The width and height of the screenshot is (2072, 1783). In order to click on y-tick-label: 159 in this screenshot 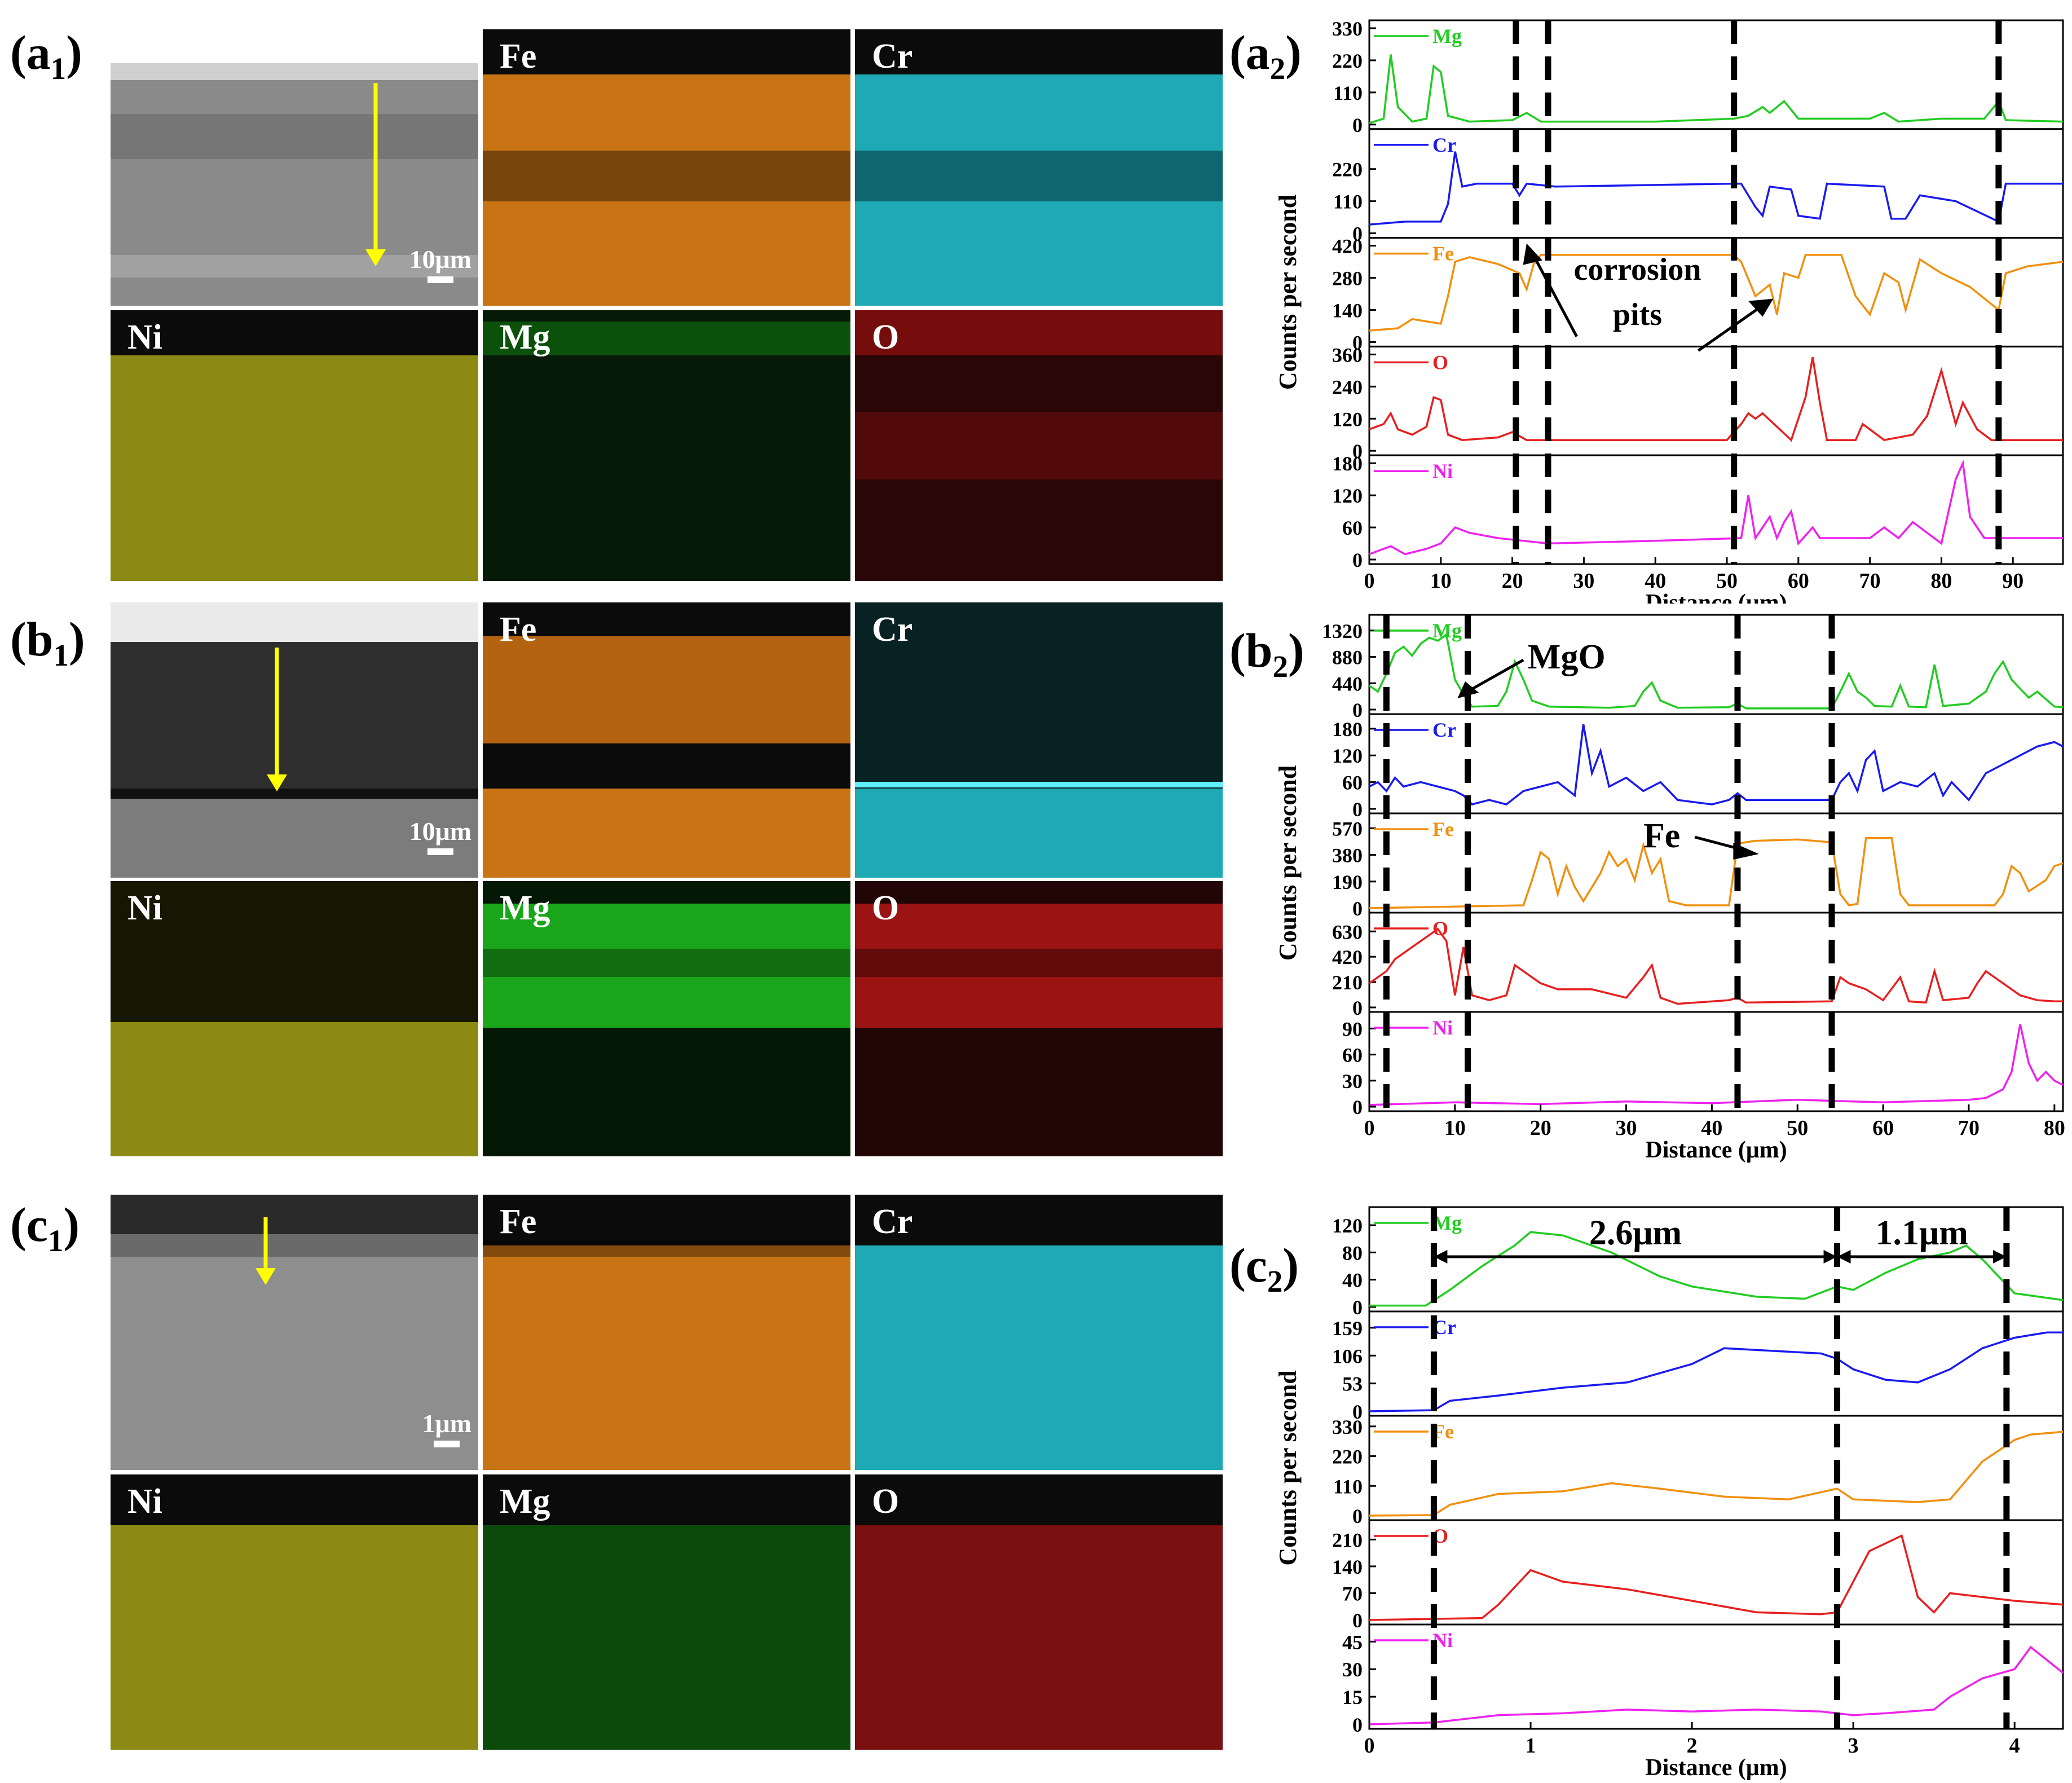, I will do `click(1347, 1328)`.